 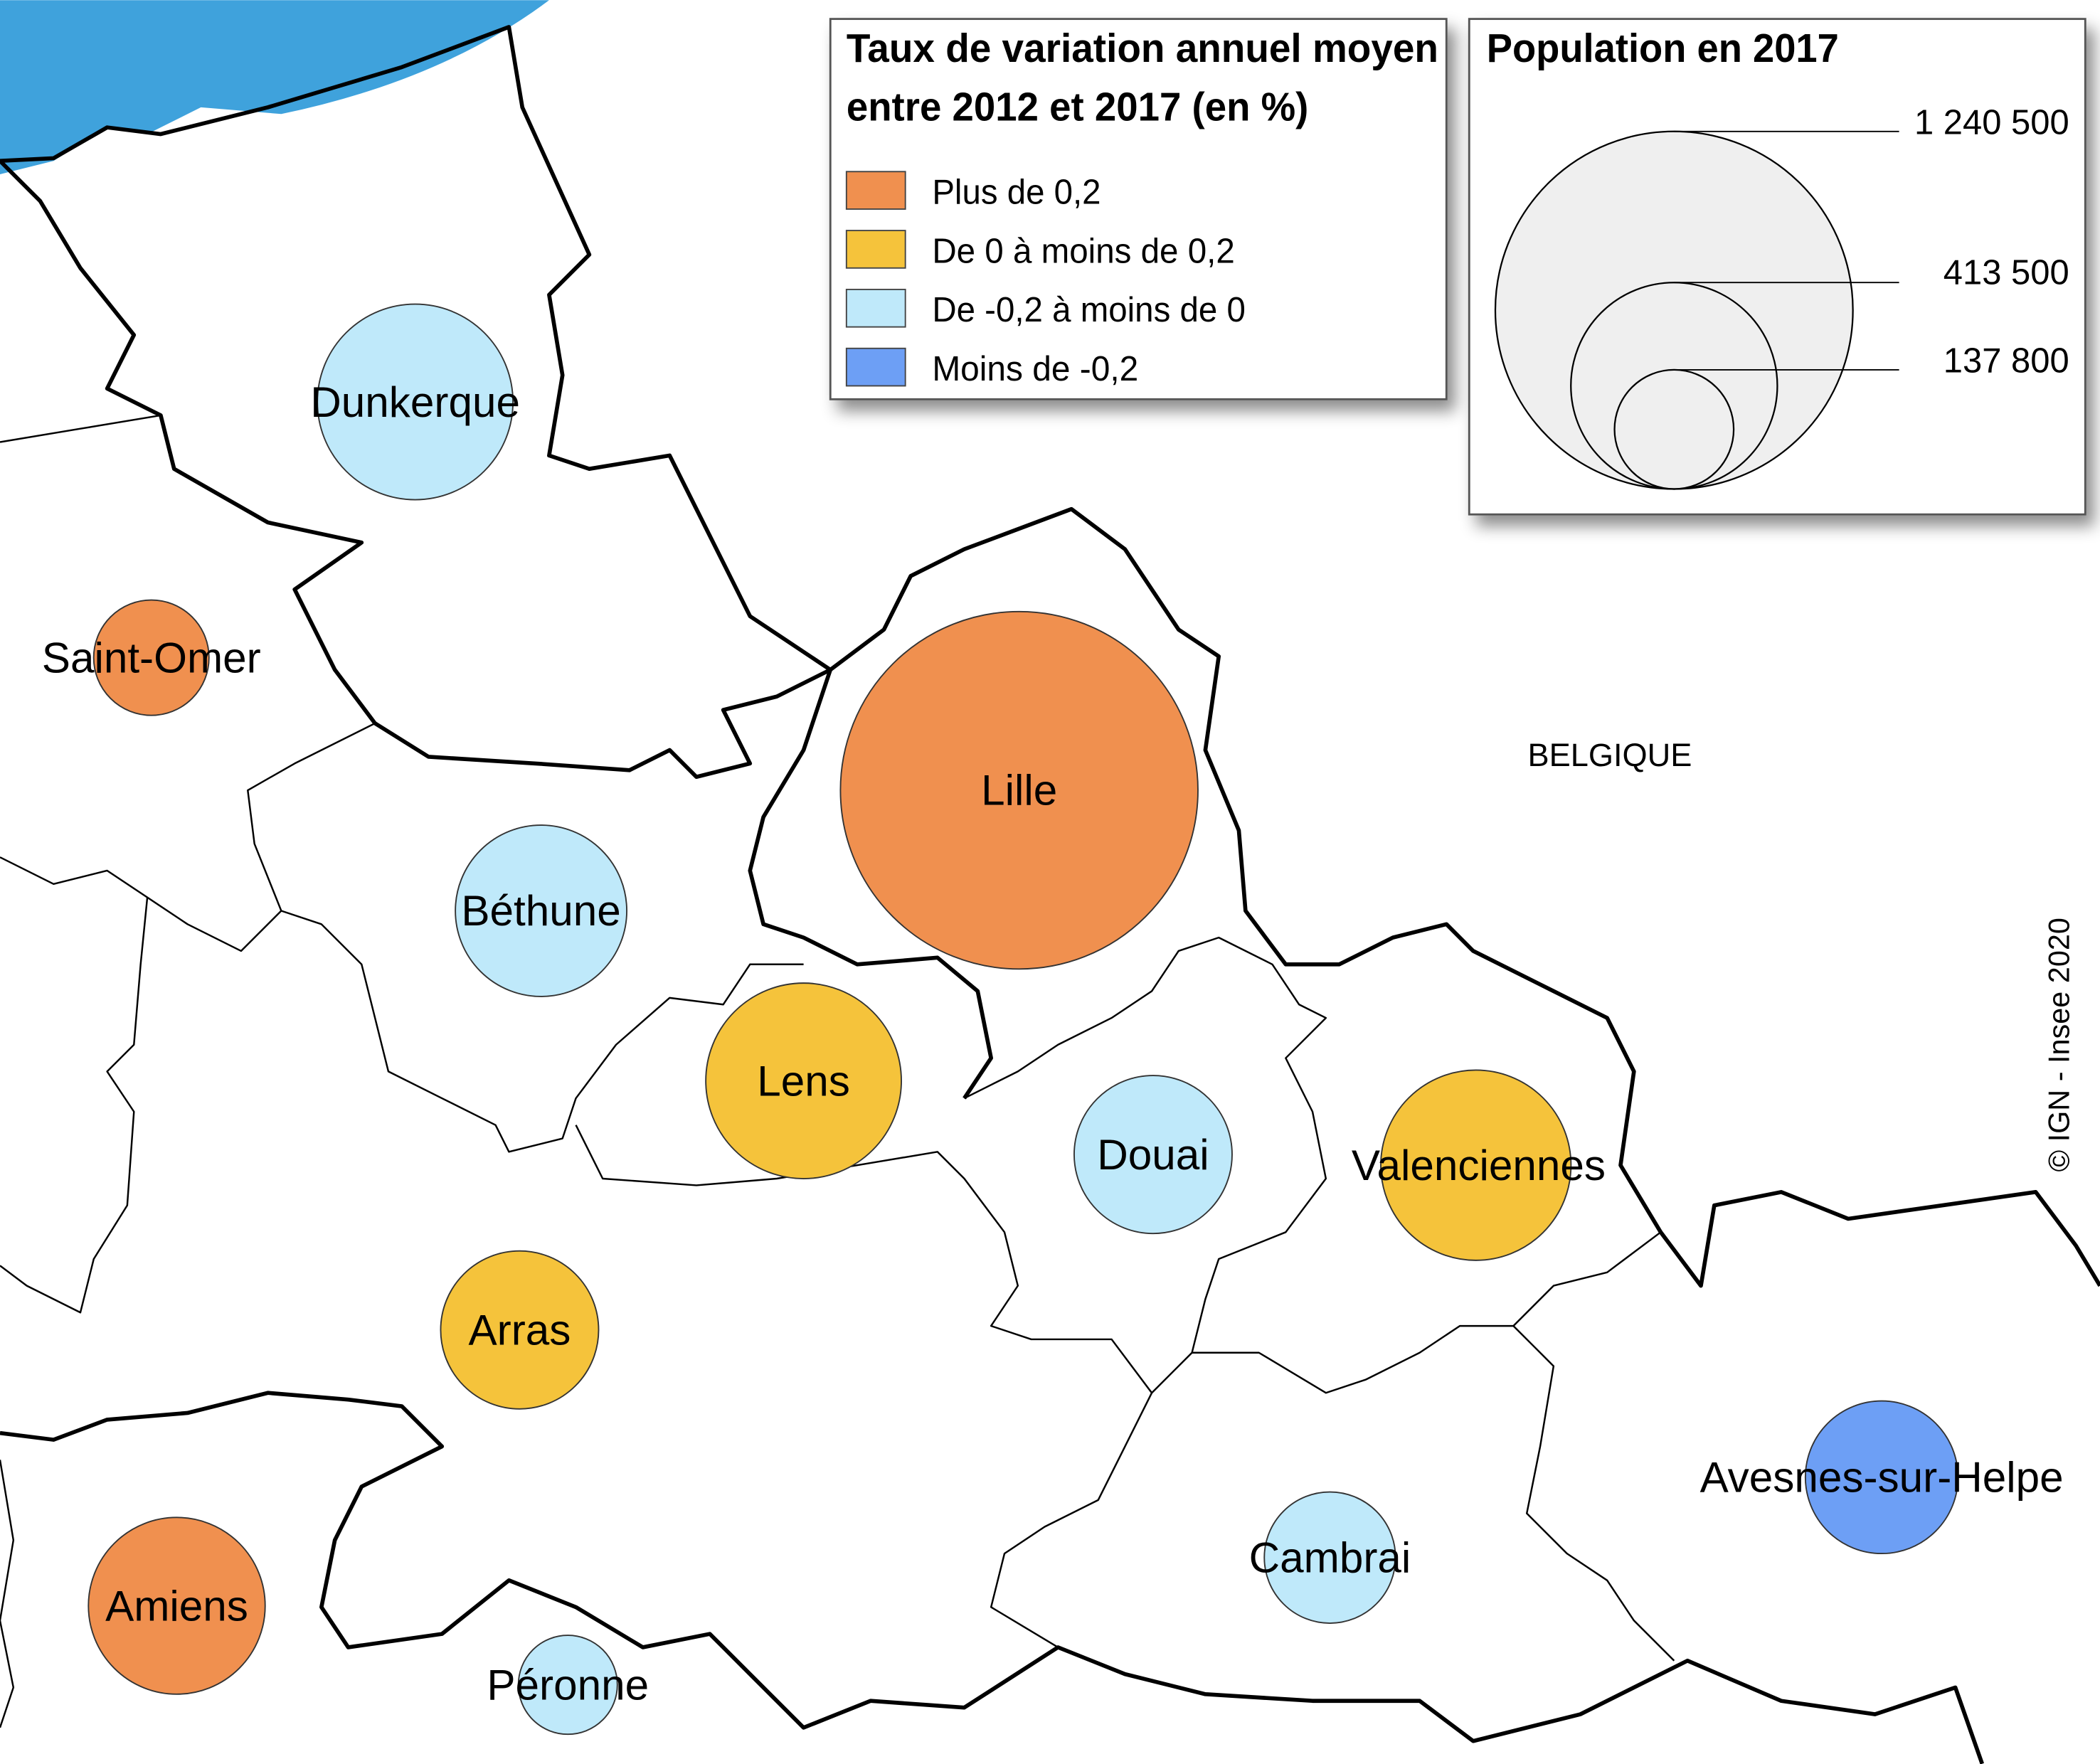 I want to click on size-label: 413 500, so click(x=2006, y=272).